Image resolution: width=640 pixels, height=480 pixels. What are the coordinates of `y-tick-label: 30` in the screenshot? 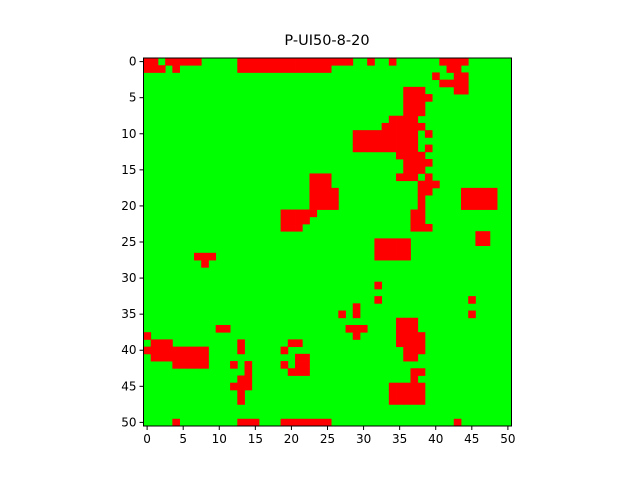 It's located at (128, 278).